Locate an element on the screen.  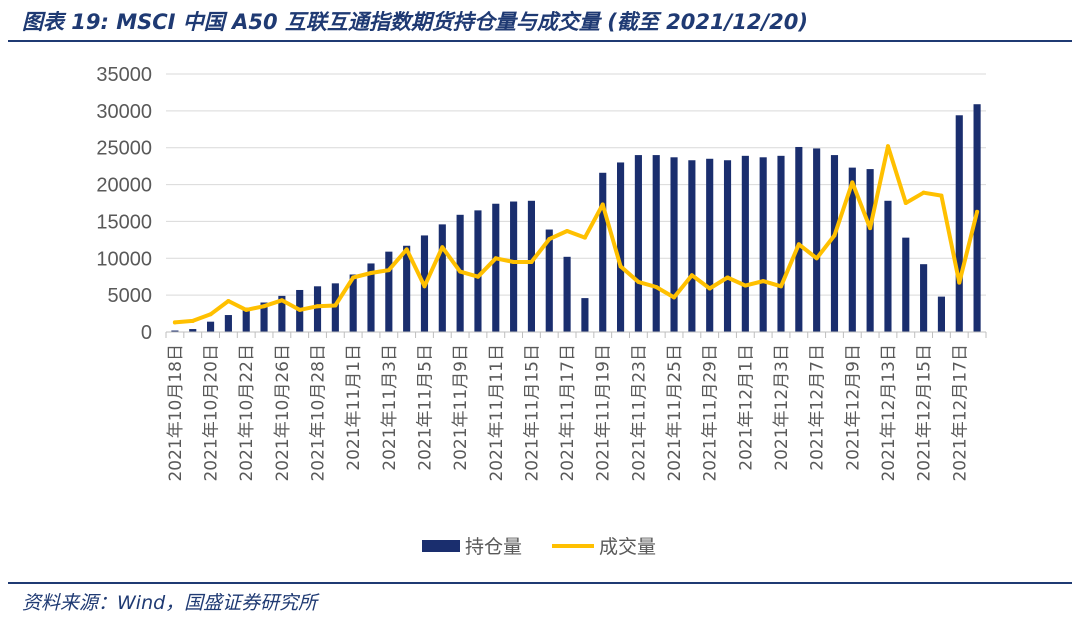
y-tick-label: 5000 is located at coordinates (130, 296).